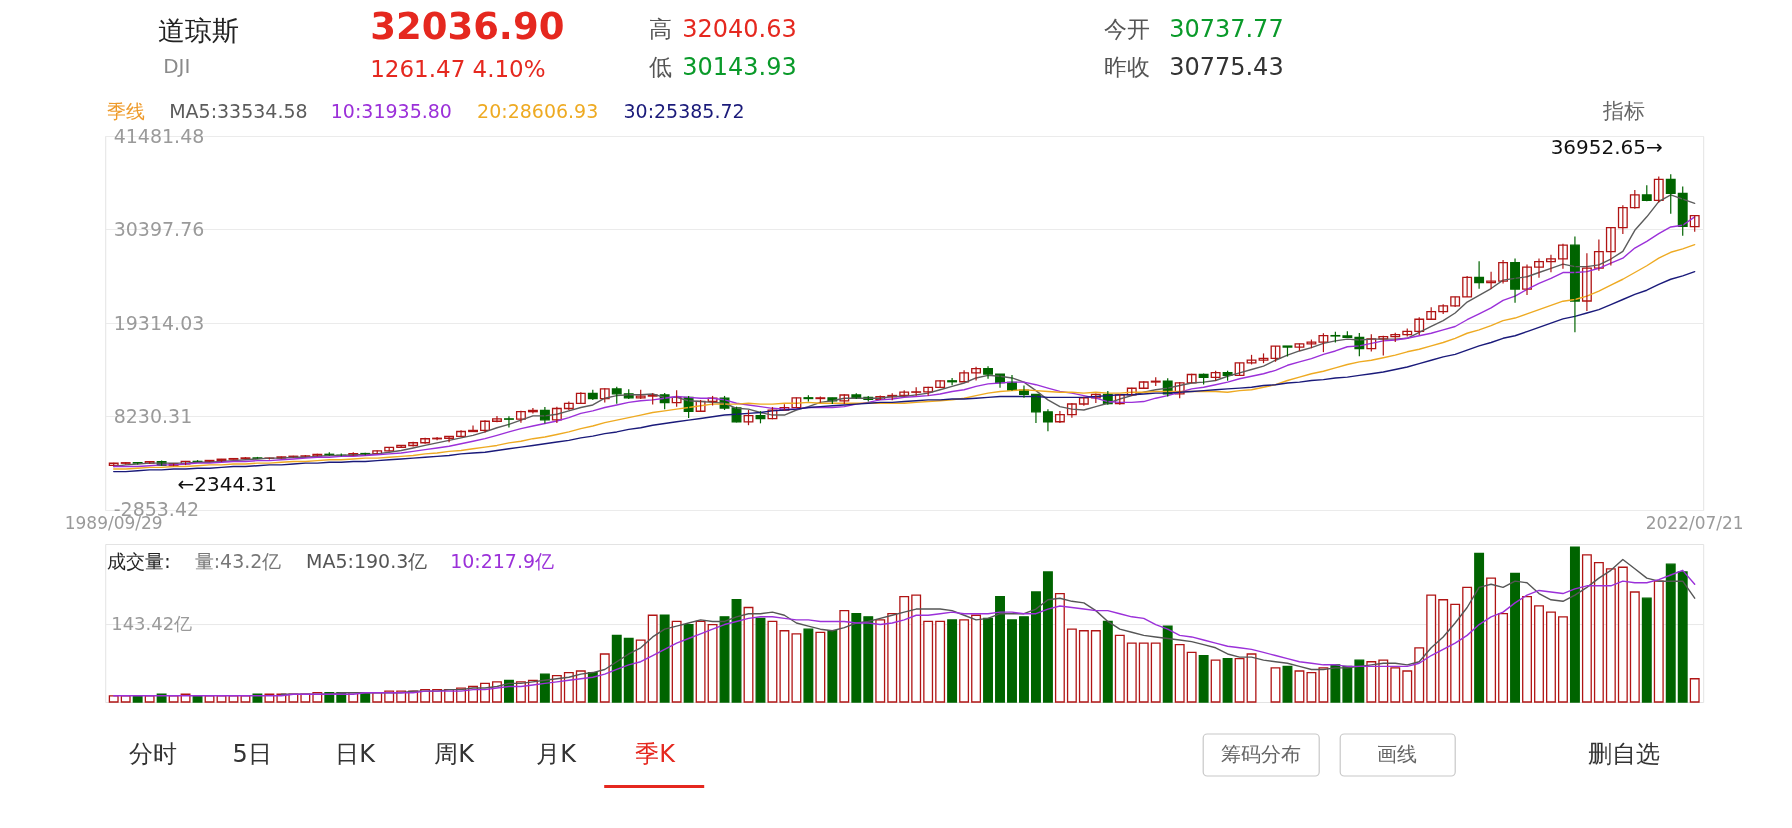 The height and width of the screenshot is (828, 1792). What do you see at coordinates (455, 754) in the screenshot?
I see `text: 周K` at bounding box center [455, 754].